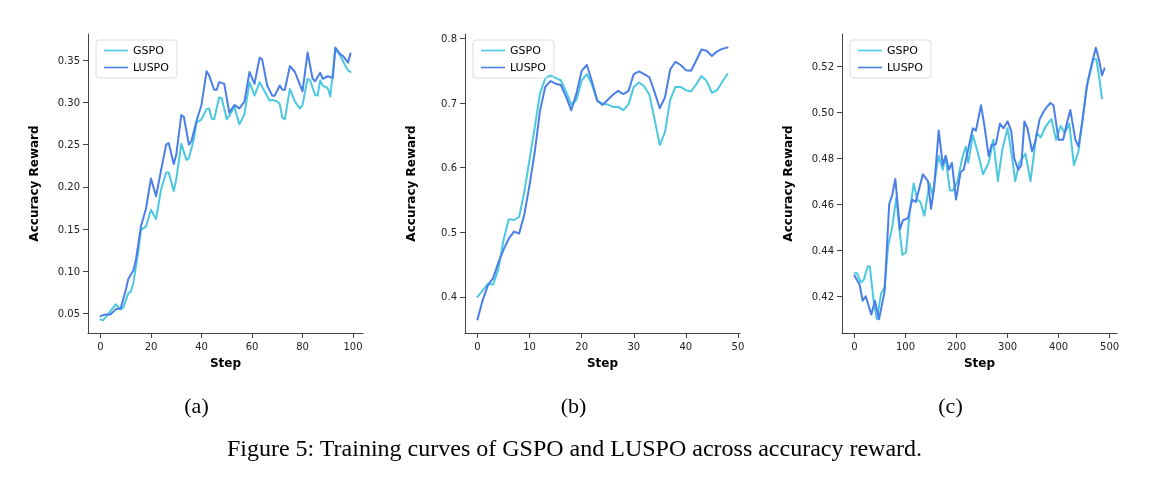 This screenshot has height=490, width=1149. I want to click on text: (b), so click(573, 405).